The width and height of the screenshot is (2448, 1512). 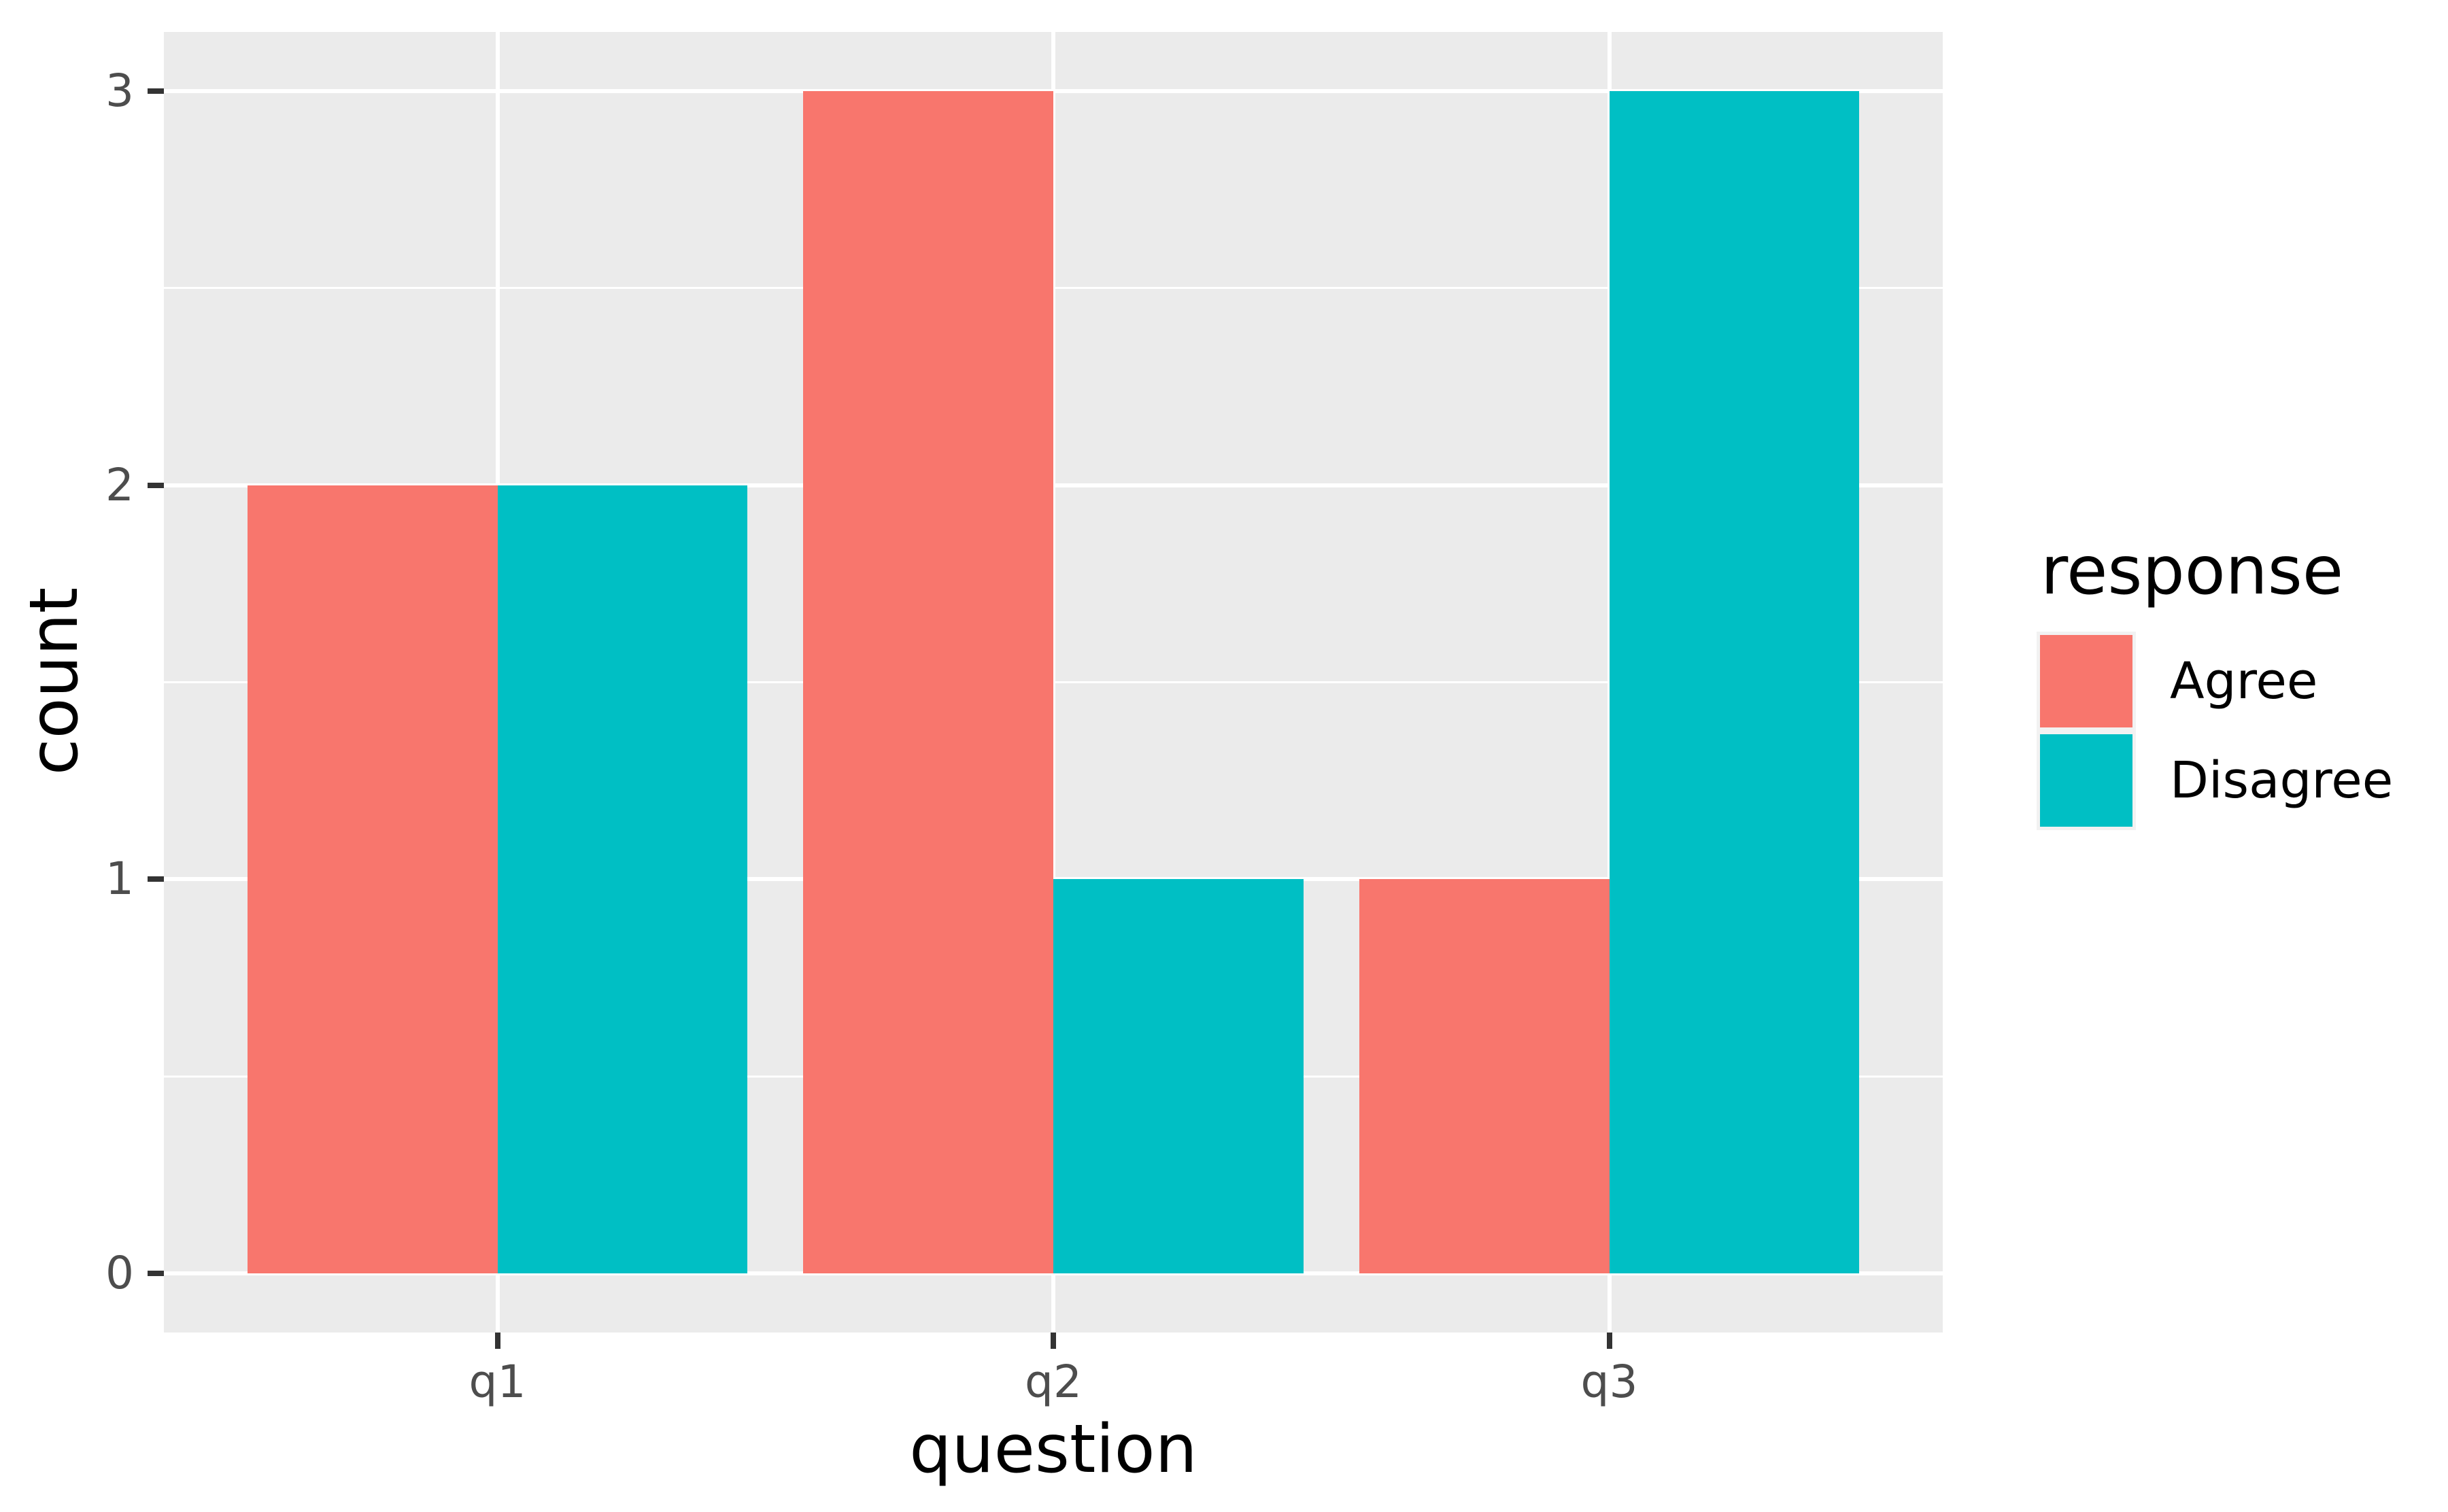 I want to click on bar-q1-disagree, so click(x=623, y=879).